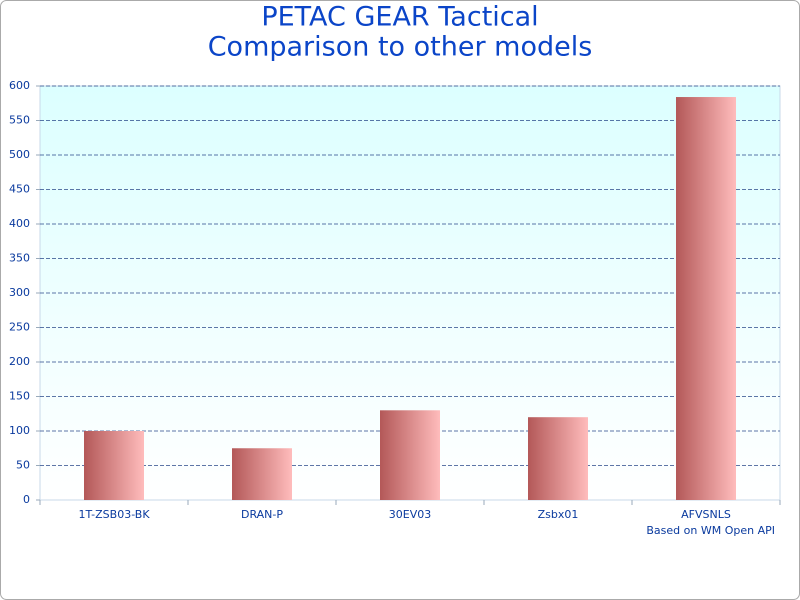 Image resolution: width=800 pixels, height=600 pixels. I want to click on y-tick-label: 550, so click(19, 120).